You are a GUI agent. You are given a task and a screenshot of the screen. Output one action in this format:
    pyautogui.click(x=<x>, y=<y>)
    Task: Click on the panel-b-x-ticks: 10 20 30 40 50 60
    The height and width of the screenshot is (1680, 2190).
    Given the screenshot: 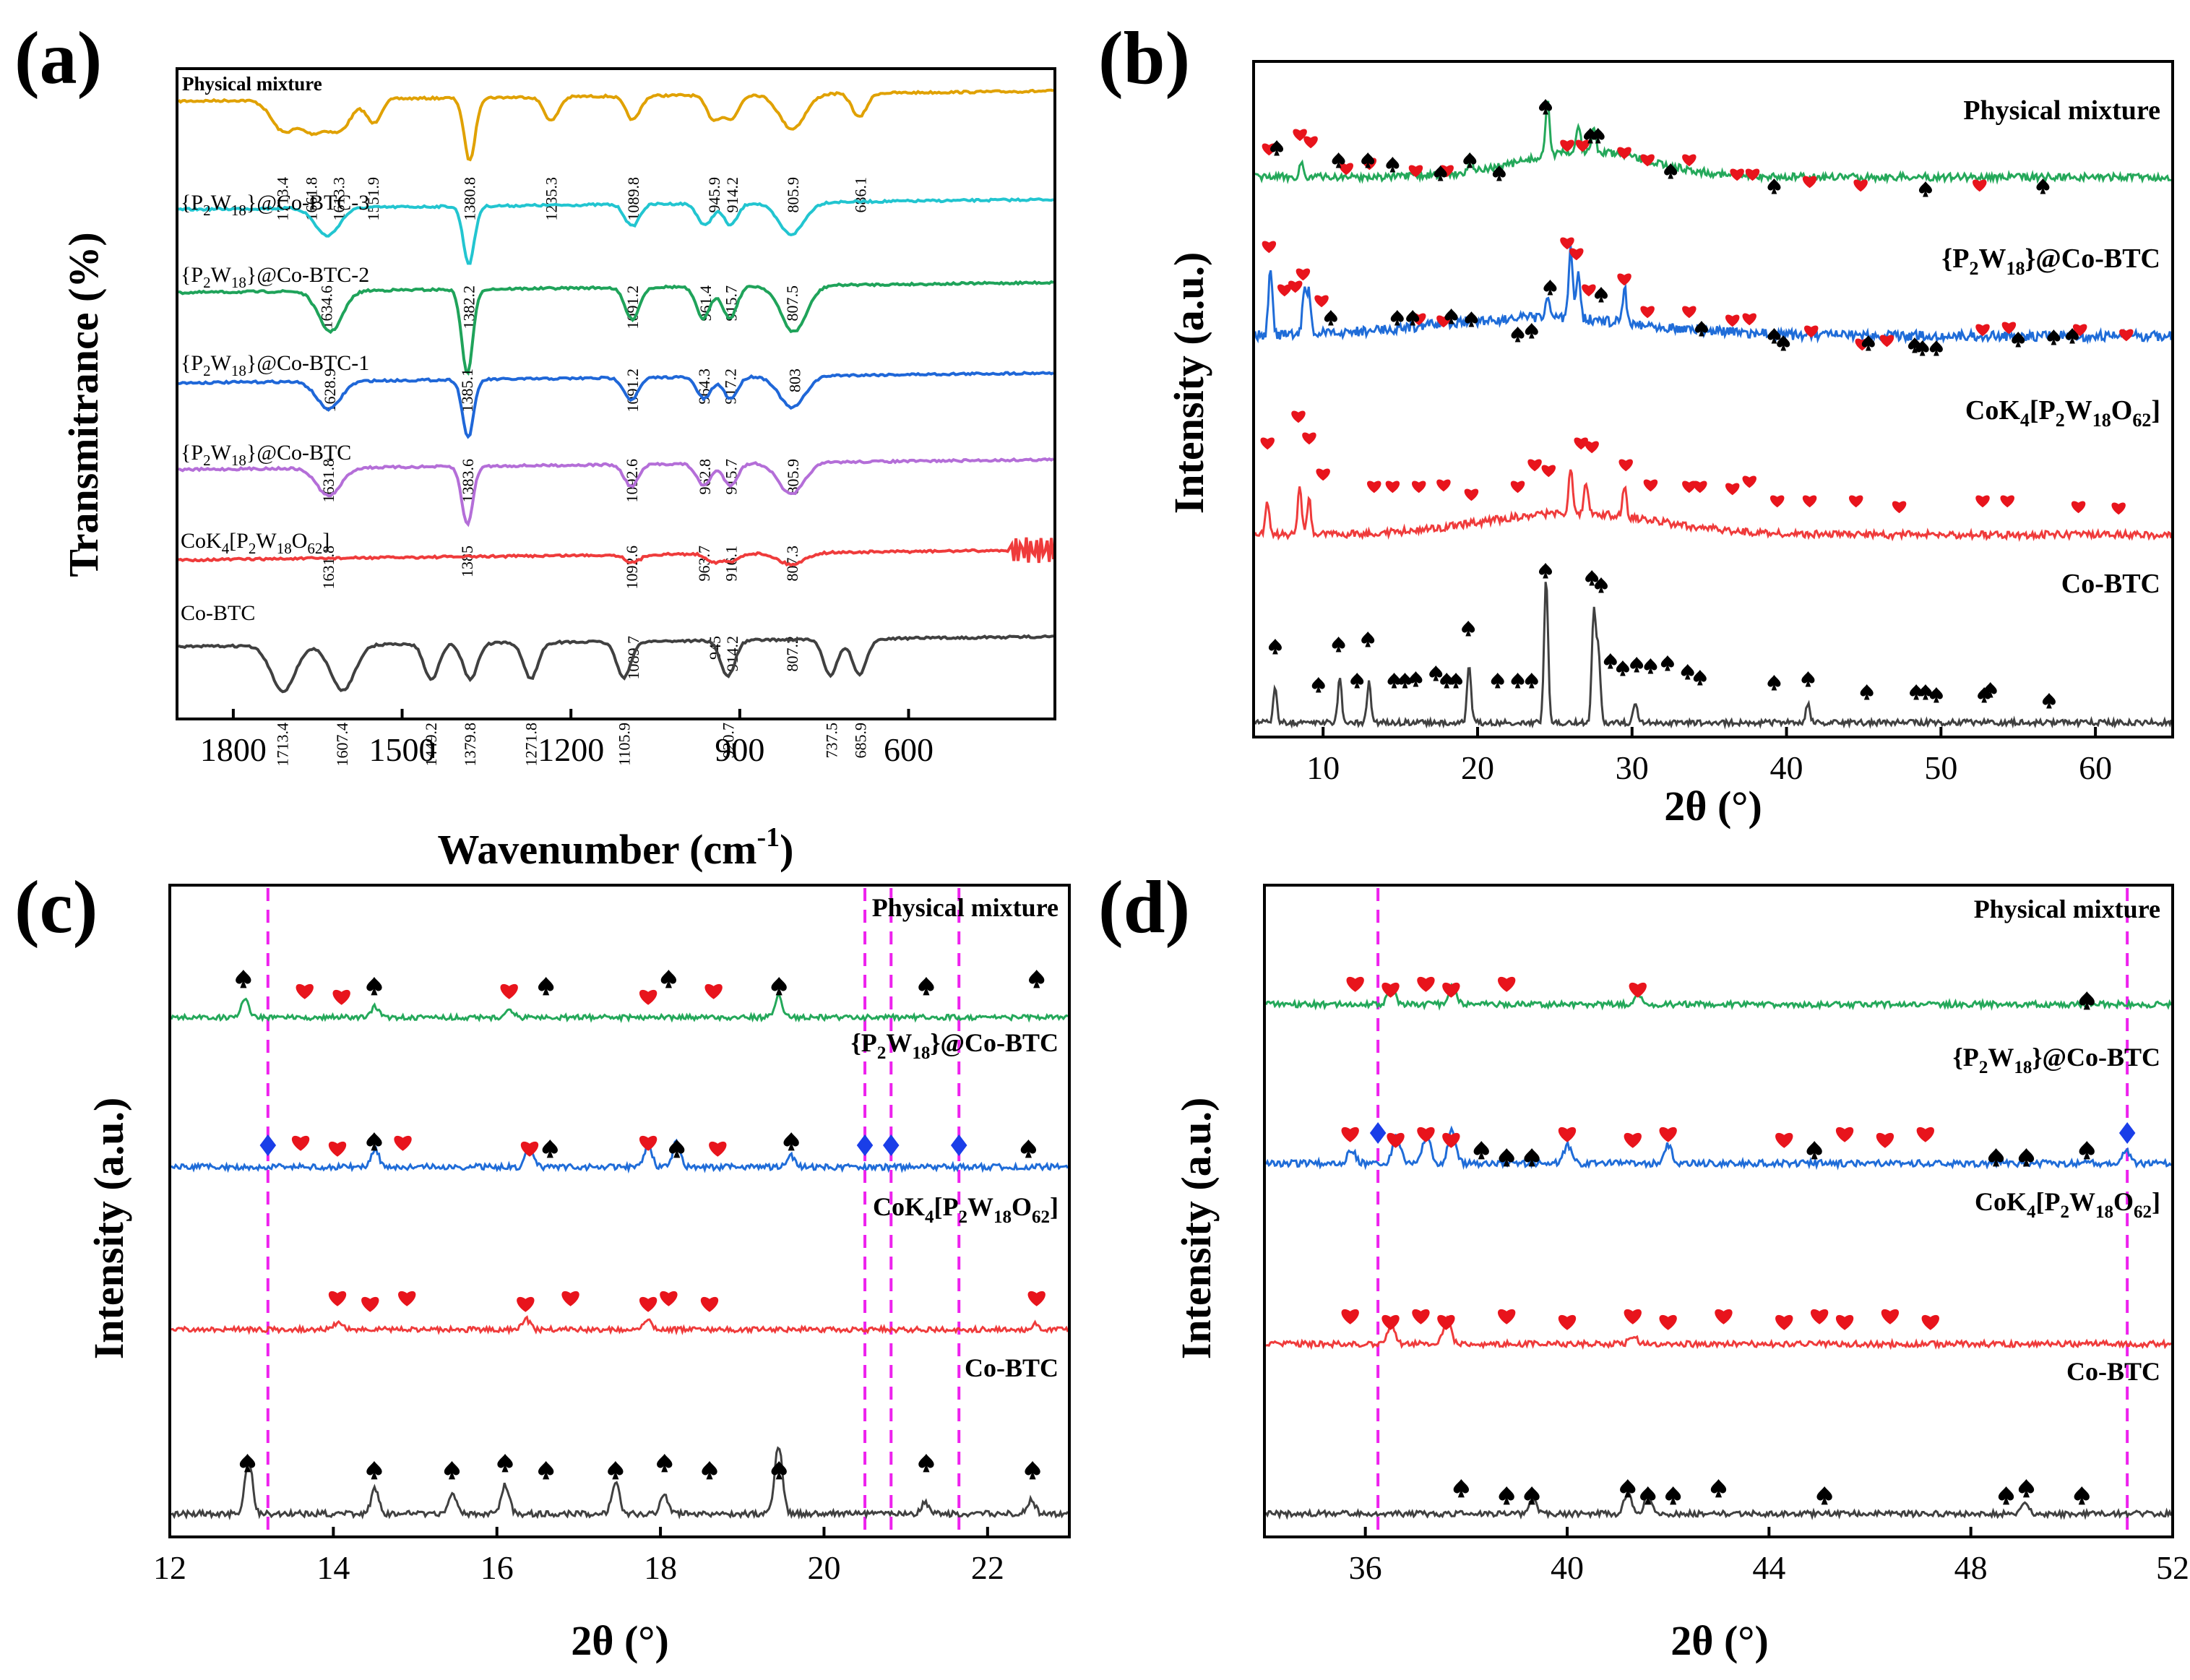 What is the action you would take?
    pyautogui.click(x=1709, y=756)
    